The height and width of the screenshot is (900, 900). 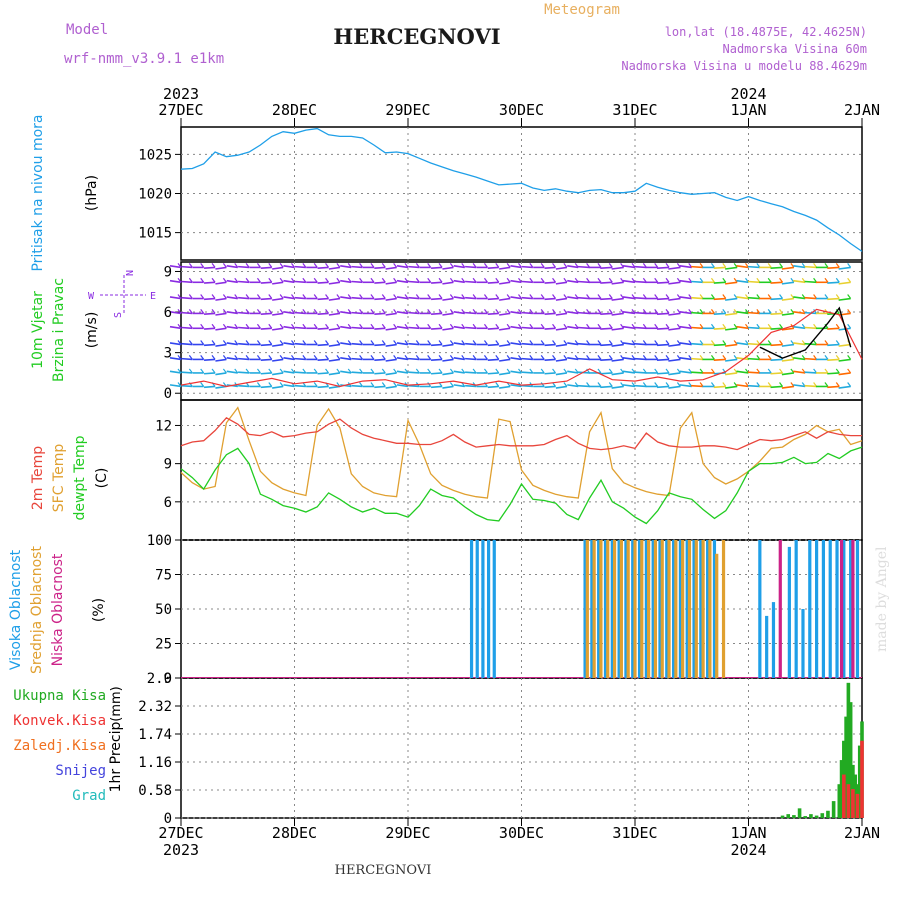 What do you see at coordinates (748, 110) in the screenshot?
I see `top-date-label: 1JAN` at bounding box center [748, 110].